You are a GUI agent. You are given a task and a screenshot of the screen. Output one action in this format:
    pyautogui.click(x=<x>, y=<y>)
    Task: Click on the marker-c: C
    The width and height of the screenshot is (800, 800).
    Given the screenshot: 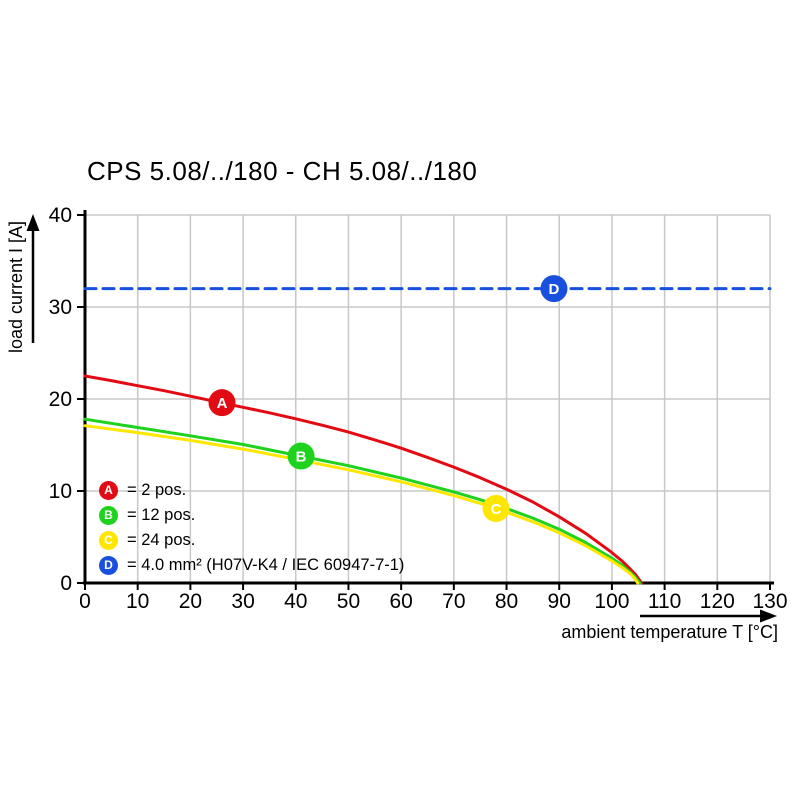 What is the action you would take?
    pyautogui.click(x=496, y=508)
    